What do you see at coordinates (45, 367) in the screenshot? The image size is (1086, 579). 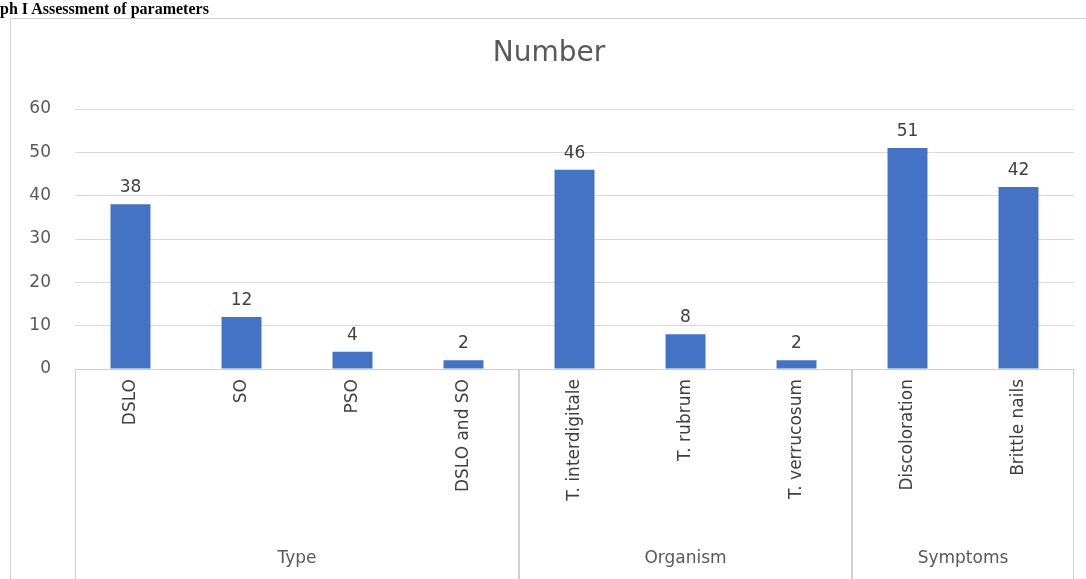 I see `y-tick-label: 0` at bounding box center [45, 367].